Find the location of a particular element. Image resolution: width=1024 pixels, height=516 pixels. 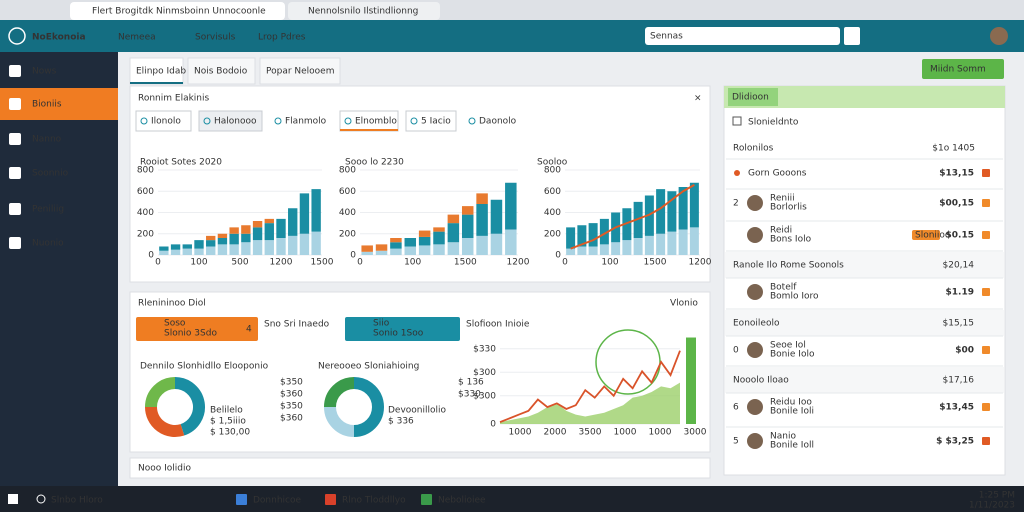

value-label: $360 is located at coordinates (291, 395).